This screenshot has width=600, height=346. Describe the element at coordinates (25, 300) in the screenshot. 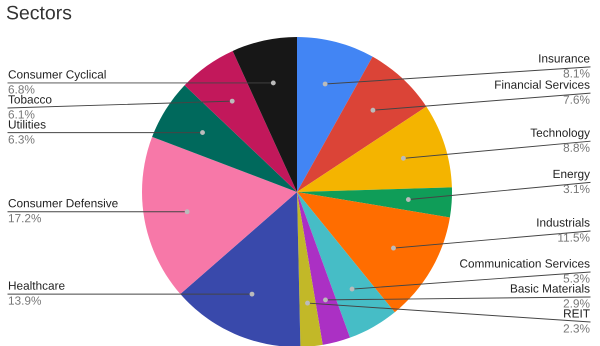

I see `data-label: 13.9%` at that location.